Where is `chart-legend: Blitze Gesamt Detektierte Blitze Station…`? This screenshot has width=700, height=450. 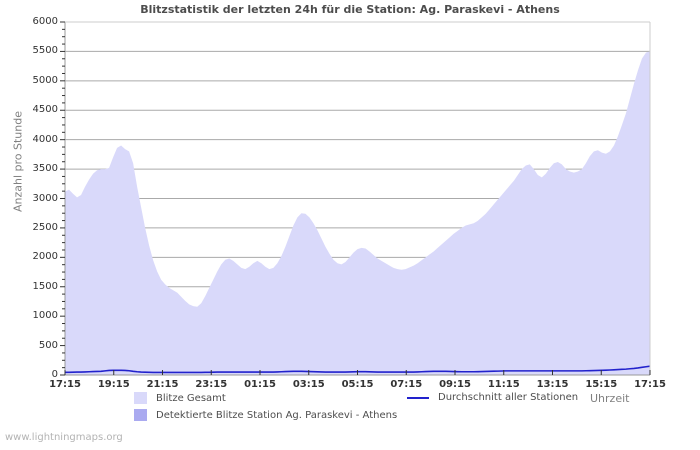
chart-legend: Blitze Gesamt Detektierte Blitze Station… is located at coordinates (350, 407).